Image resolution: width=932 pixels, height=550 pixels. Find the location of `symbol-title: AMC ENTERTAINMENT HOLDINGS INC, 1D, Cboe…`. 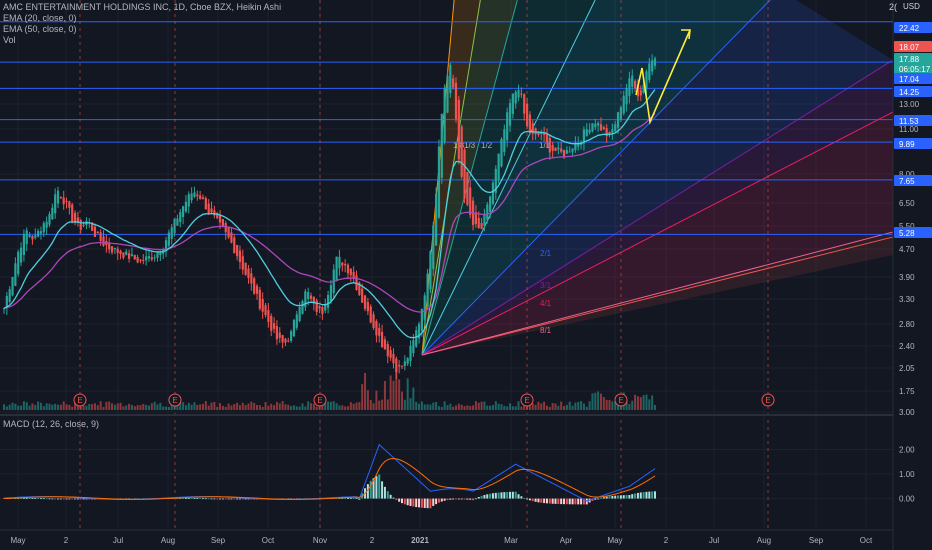

symbol-title: AMC ENTERTAINMENT HOLDINGS INC, 1D, Cboe… is located at coordinates (142, 7).